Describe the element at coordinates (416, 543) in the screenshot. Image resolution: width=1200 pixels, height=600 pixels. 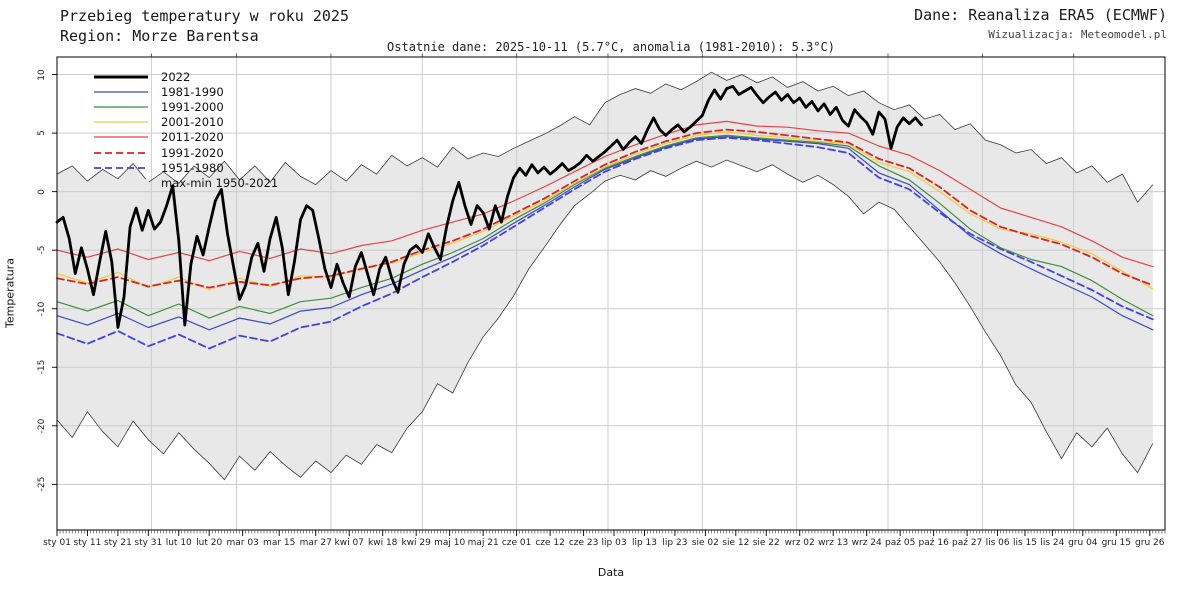
I see `x-tick-label: kwi 29` at that location.